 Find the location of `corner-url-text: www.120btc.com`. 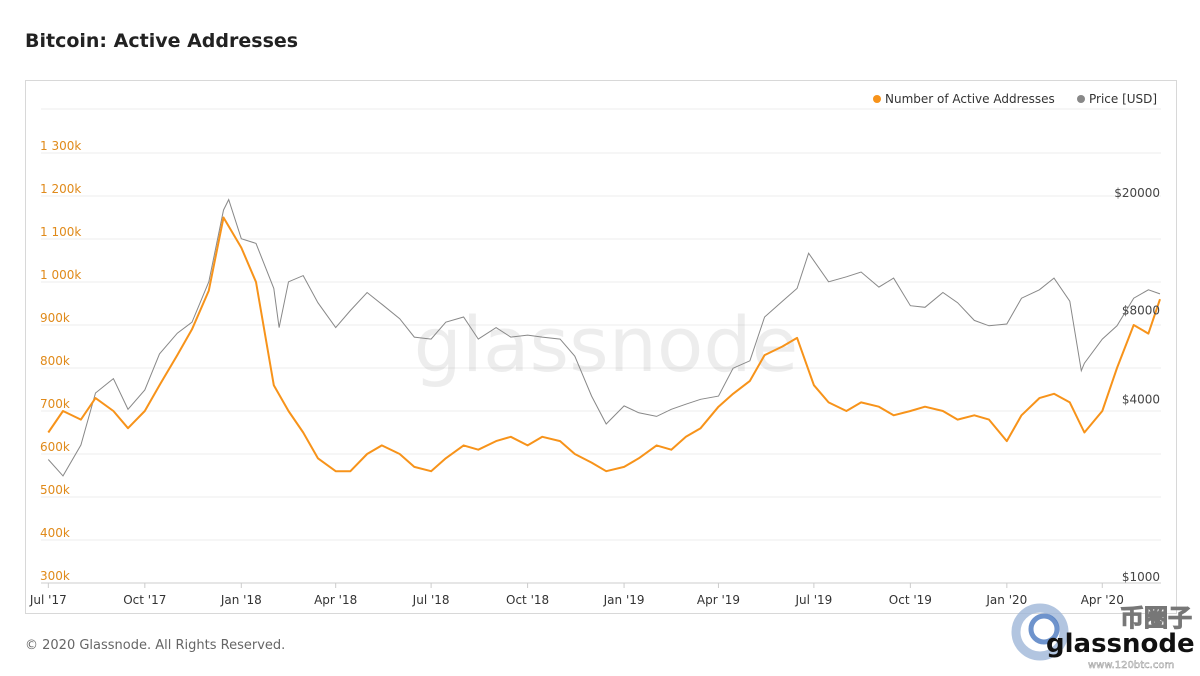

corner-url-text: www.120btc.com is located at coordinates (1131, 665).